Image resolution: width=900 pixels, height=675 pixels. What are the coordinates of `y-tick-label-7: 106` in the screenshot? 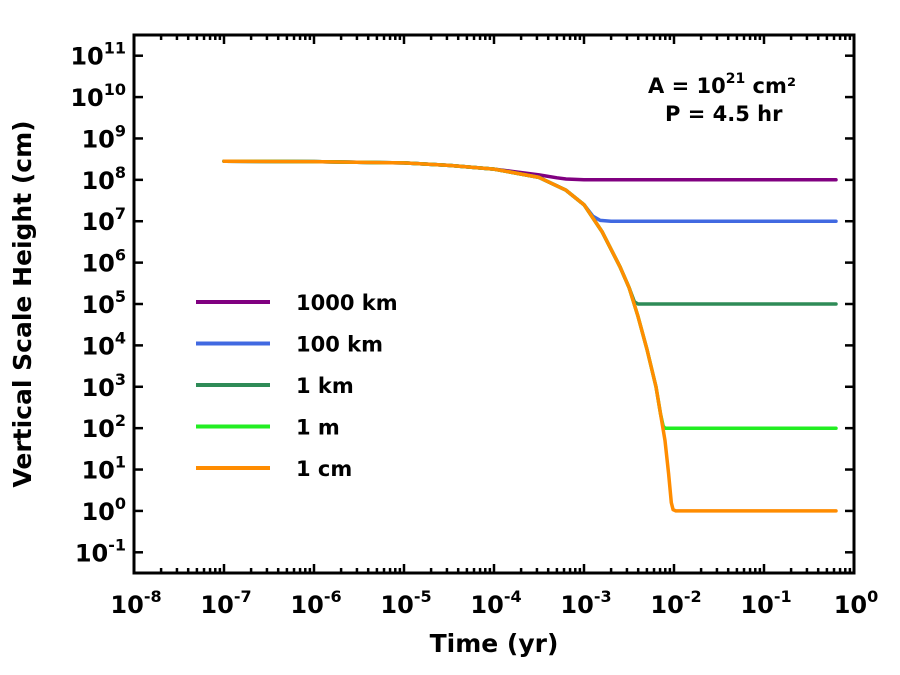 It's located at (103, 262).